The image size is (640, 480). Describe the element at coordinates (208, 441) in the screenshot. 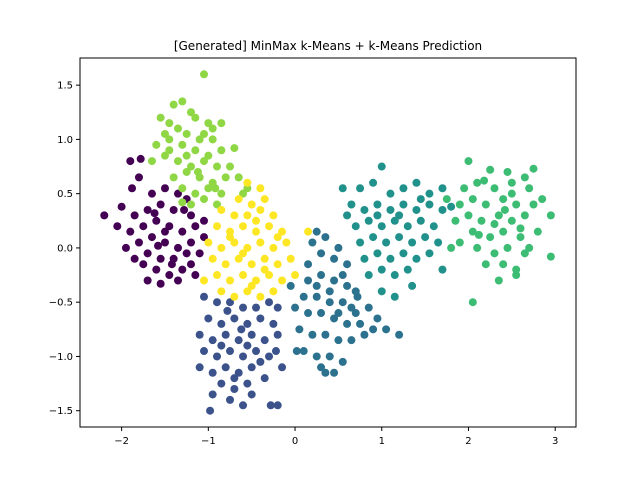

I see `x-tick-label: −1` at that location.